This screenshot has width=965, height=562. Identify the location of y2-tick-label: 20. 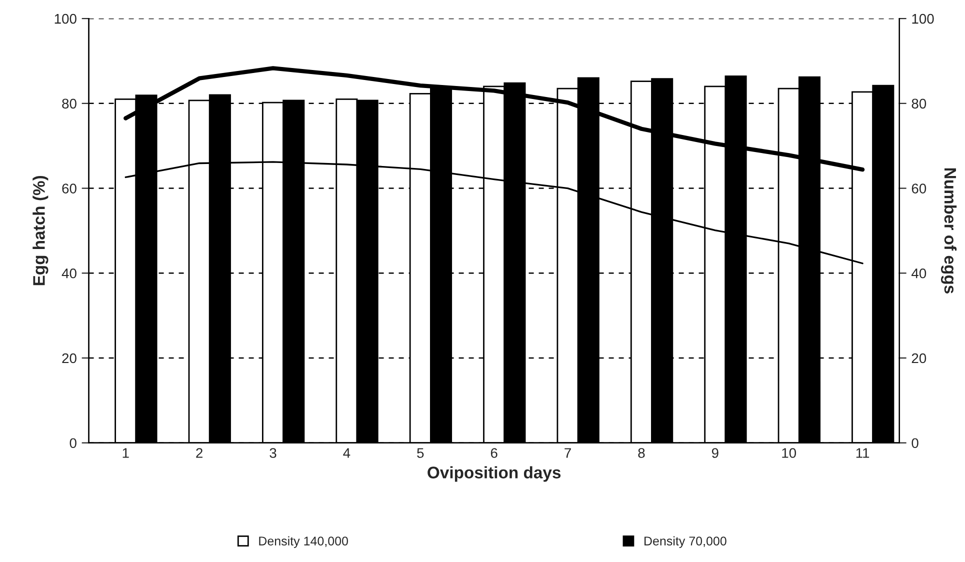
(919, 358).